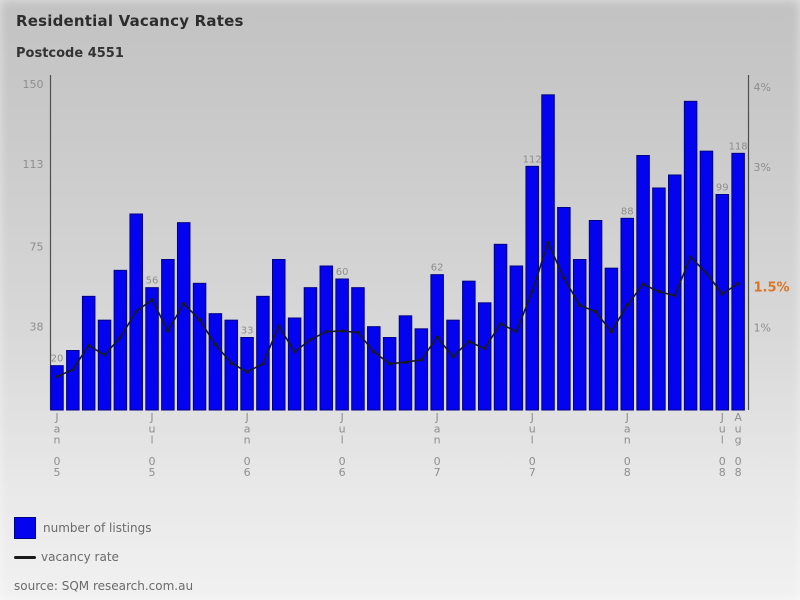  I want to click on listings-swatch-icon, so click(25, 528).